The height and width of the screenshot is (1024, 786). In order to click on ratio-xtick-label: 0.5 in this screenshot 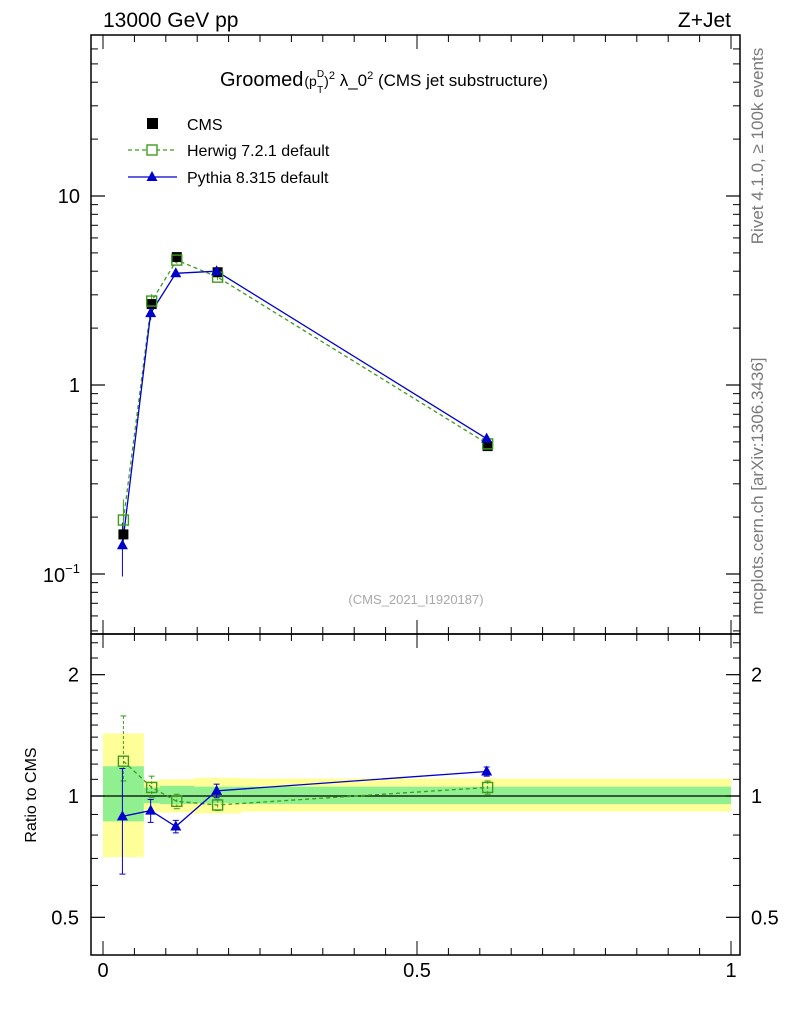, I will do `click(417, 971)`.